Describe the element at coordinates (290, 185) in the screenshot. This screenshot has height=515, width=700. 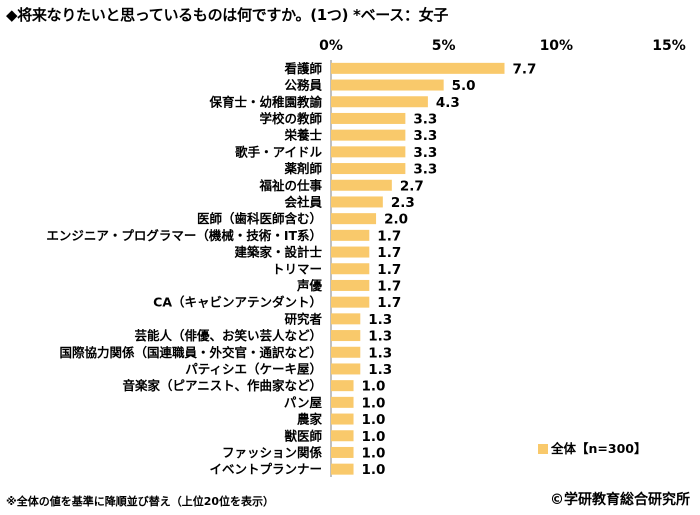
I see `category-label: 福祉の仕事` at that location.